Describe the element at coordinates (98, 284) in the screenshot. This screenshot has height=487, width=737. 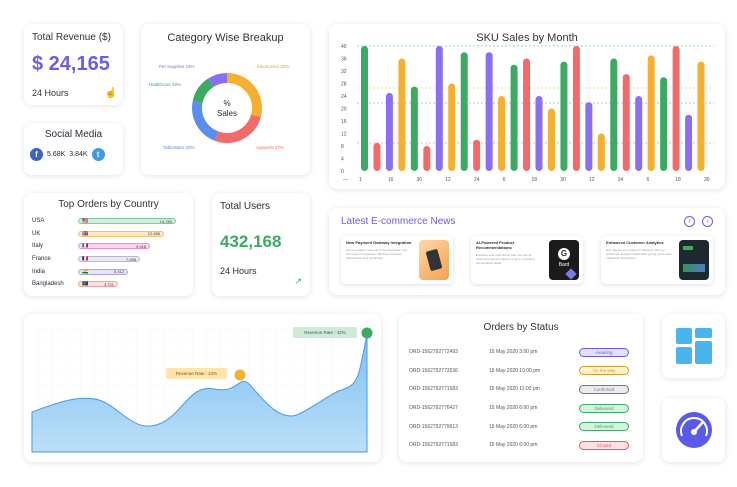
I see `country-bar: 🇧🇩 3,721` at that location.